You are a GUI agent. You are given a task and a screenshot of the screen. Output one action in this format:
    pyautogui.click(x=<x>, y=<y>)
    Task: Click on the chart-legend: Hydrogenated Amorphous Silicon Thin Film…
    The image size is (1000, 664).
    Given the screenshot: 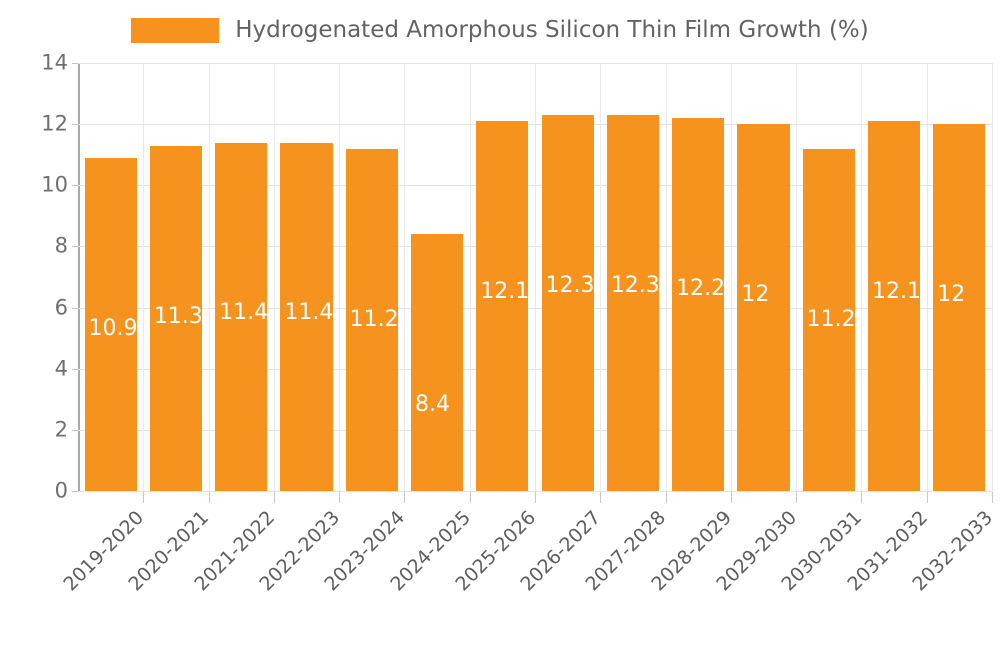 What is the action you would take?
    pyautogui.click(x=500, y=30)
    